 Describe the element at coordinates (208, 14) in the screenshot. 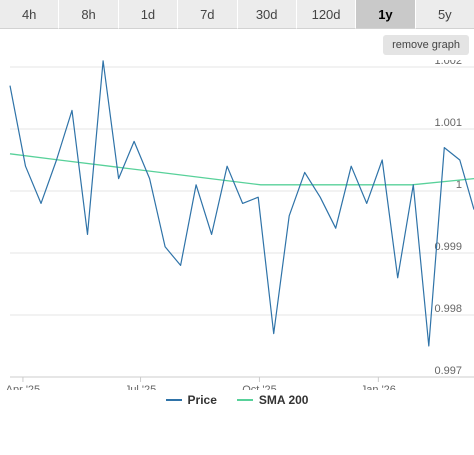

I see `tab-7d: 7d` at that location.